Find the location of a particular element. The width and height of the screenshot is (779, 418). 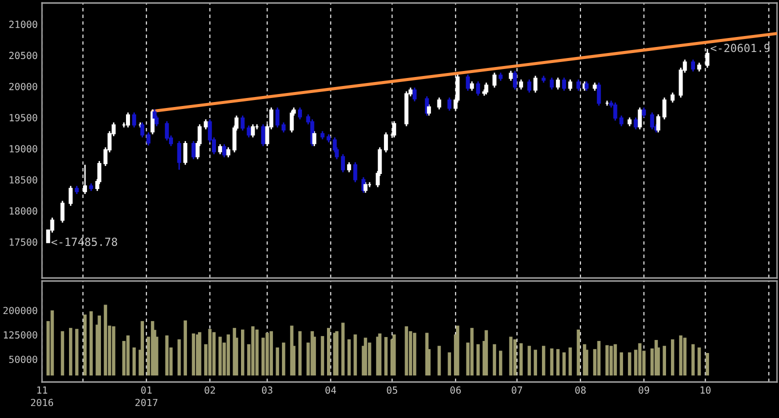

x-tick-label: 06 is located at coordinates (455, 390).